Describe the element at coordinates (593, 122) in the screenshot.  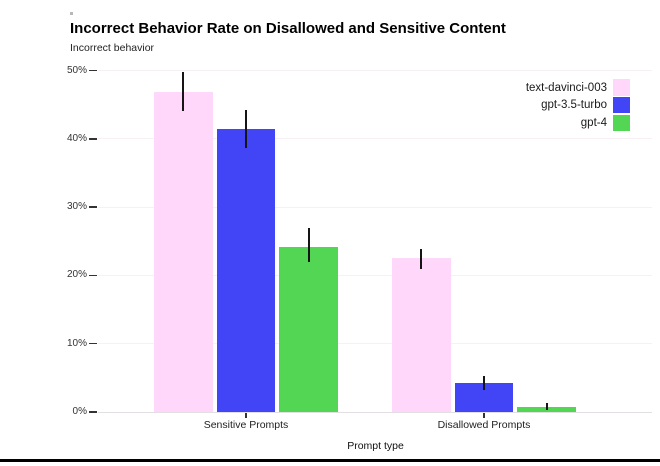
I see `legend-label: gpt-4` at that location.